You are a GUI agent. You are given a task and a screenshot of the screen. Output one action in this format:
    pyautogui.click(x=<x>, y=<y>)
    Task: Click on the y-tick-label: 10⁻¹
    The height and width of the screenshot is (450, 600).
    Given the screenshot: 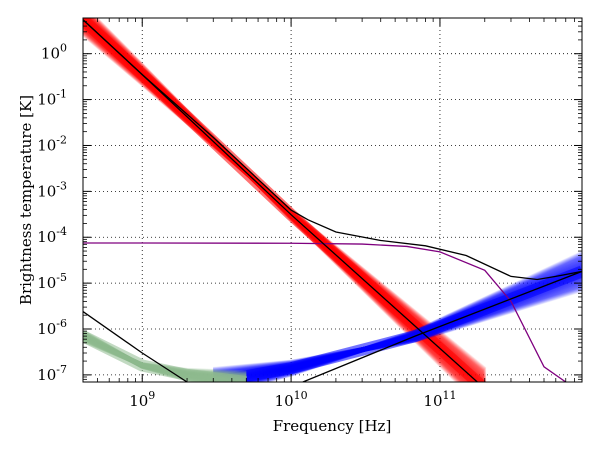 What is the action you would take?
    pyautogui.click(x=52, y=98)
    